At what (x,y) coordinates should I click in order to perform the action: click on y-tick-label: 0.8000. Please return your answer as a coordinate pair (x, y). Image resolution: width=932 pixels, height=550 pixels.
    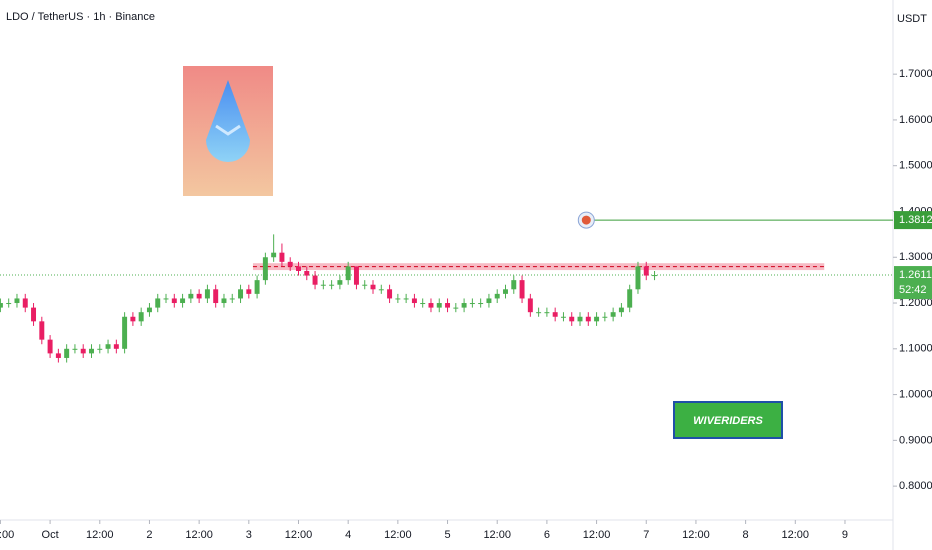
    Looking at the image, I should click on (915, 486).